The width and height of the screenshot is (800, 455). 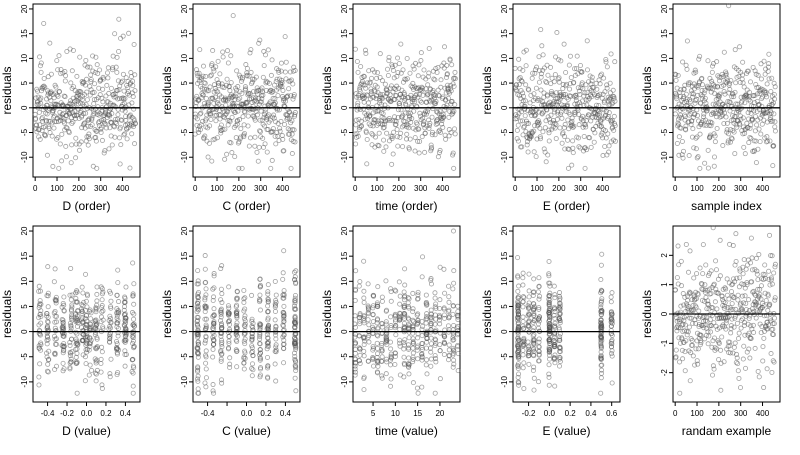 I want to click on y-tick-label: 10, so click(x=344, y=57).